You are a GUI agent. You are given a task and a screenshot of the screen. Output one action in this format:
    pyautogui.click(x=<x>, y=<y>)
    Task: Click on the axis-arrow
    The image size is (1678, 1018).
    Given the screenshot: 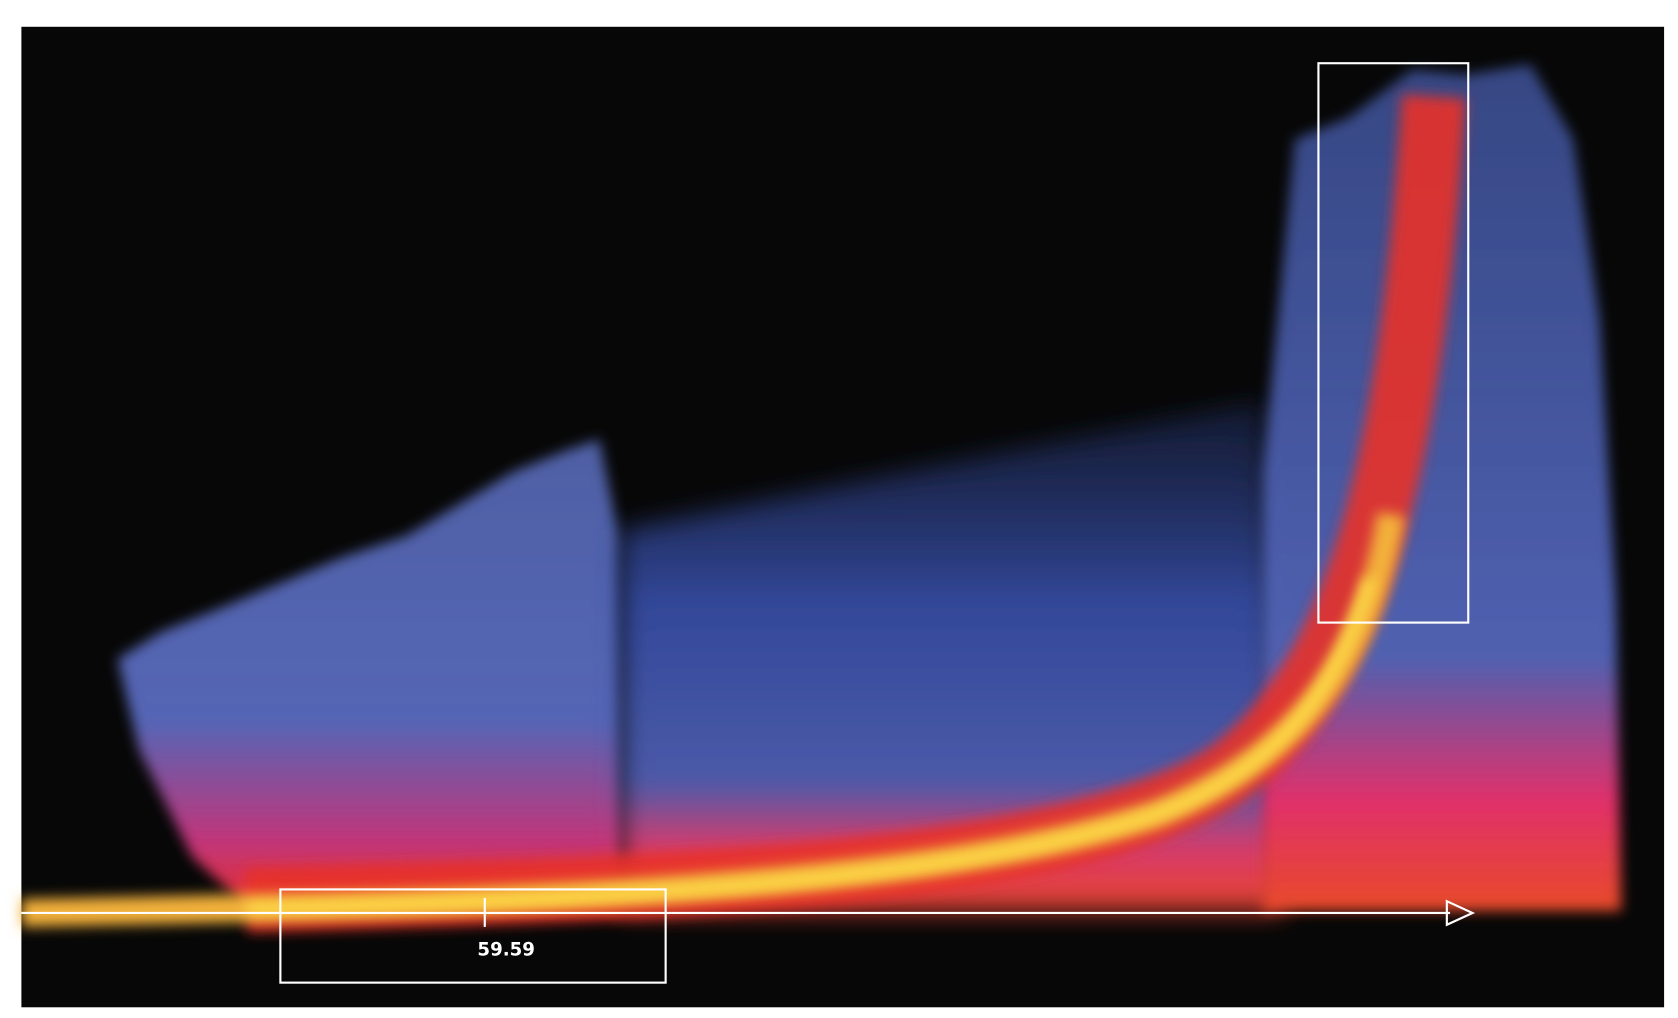 What is the action you would take?
    pyautogui.click(x=1460, y=913)
    